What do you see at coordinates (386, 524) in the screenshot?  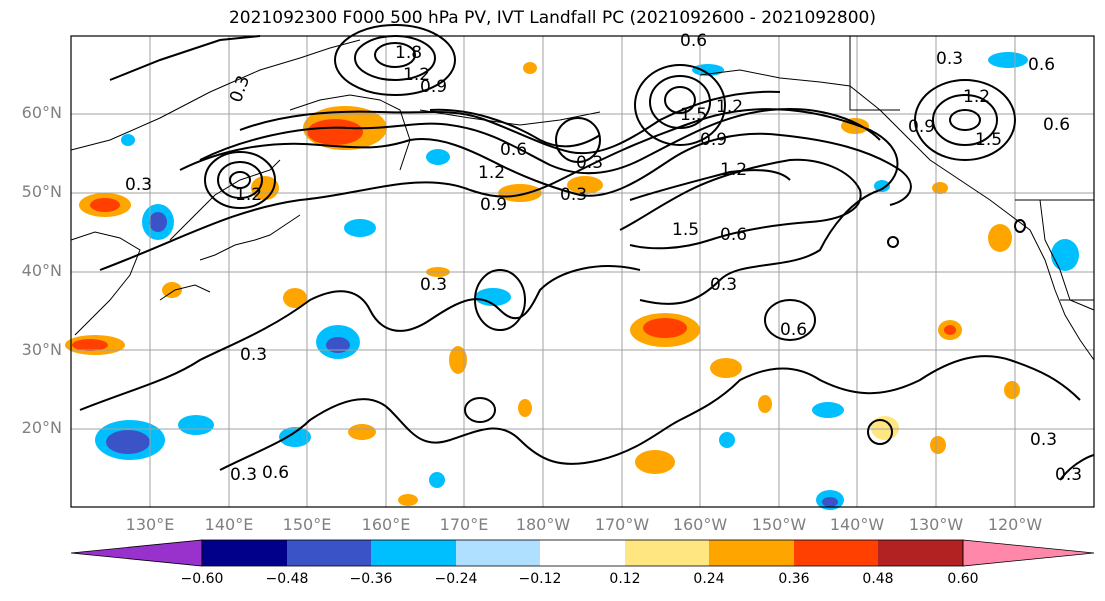 I see `lon-label: 160°E` at bounding box center [386, 524].